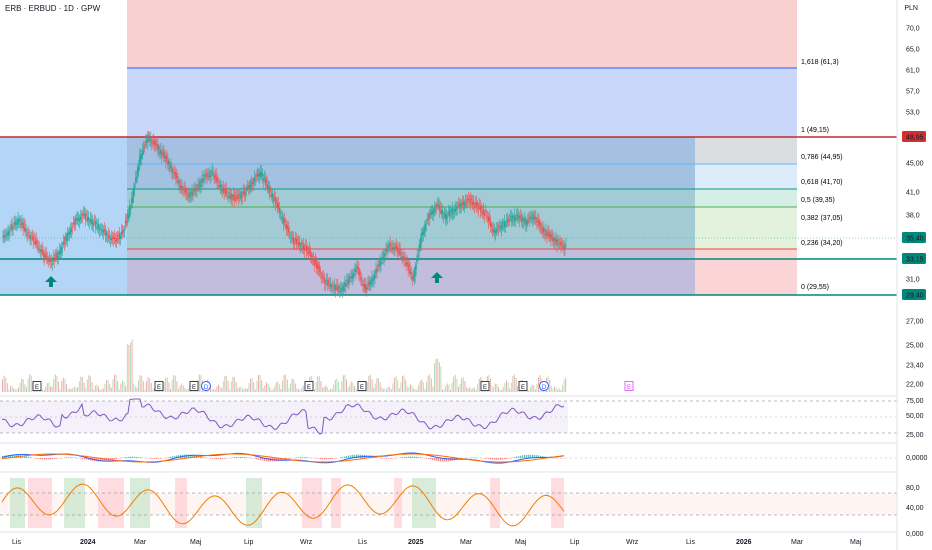  What do you see at coordinates (51, 281) in the screenshot?
I see `up-arrow-icon` at bounding box center [51, 281].